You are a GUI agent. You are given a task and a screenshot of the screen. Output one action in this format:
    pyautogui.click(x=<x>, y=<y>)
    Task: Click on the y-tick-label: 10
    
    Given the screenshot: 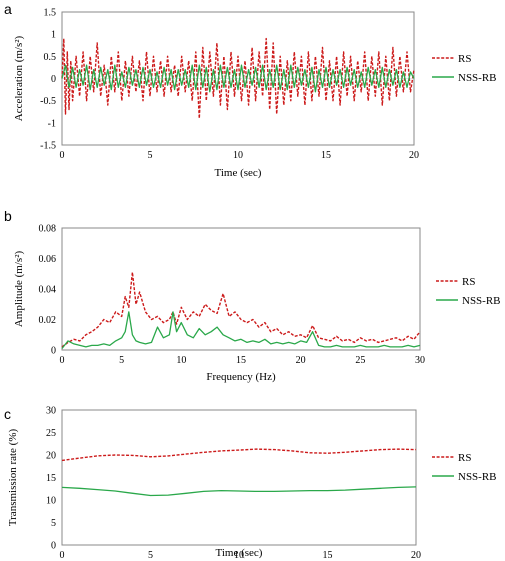 What is the action you would take?
    pyautogui.click(x=51, y=501)
    